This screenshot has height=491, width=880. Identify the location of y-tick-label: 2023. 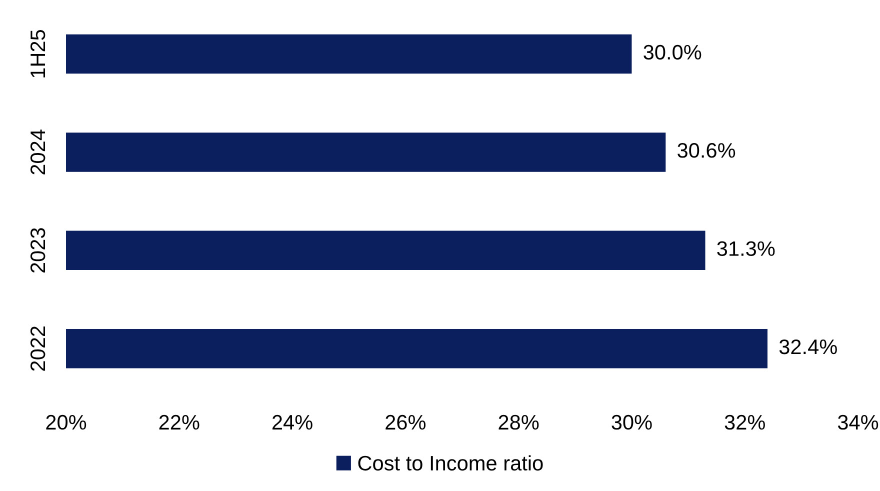
(38, 250).